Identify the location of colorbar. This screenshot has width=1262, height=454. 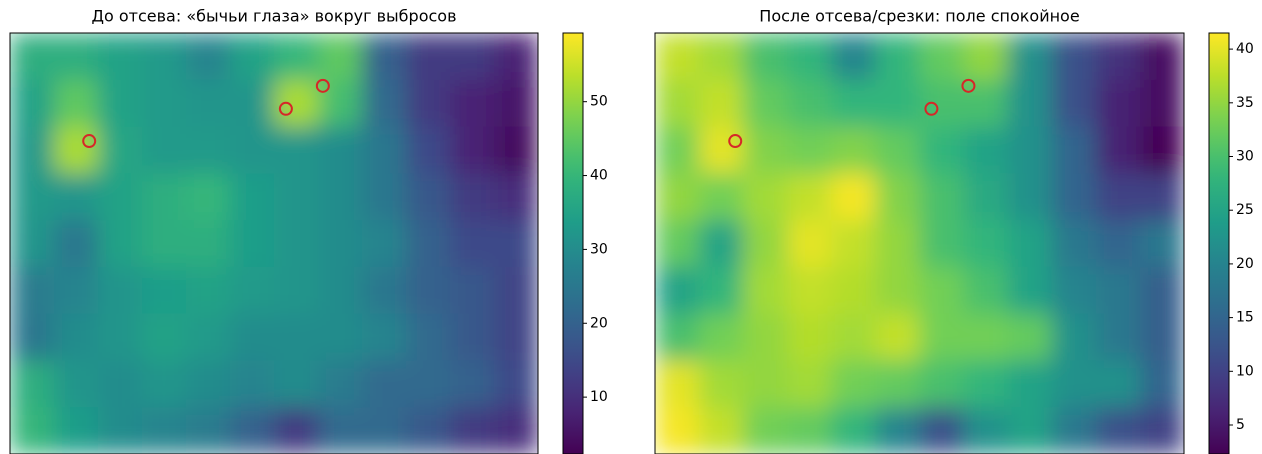
(573, 243).